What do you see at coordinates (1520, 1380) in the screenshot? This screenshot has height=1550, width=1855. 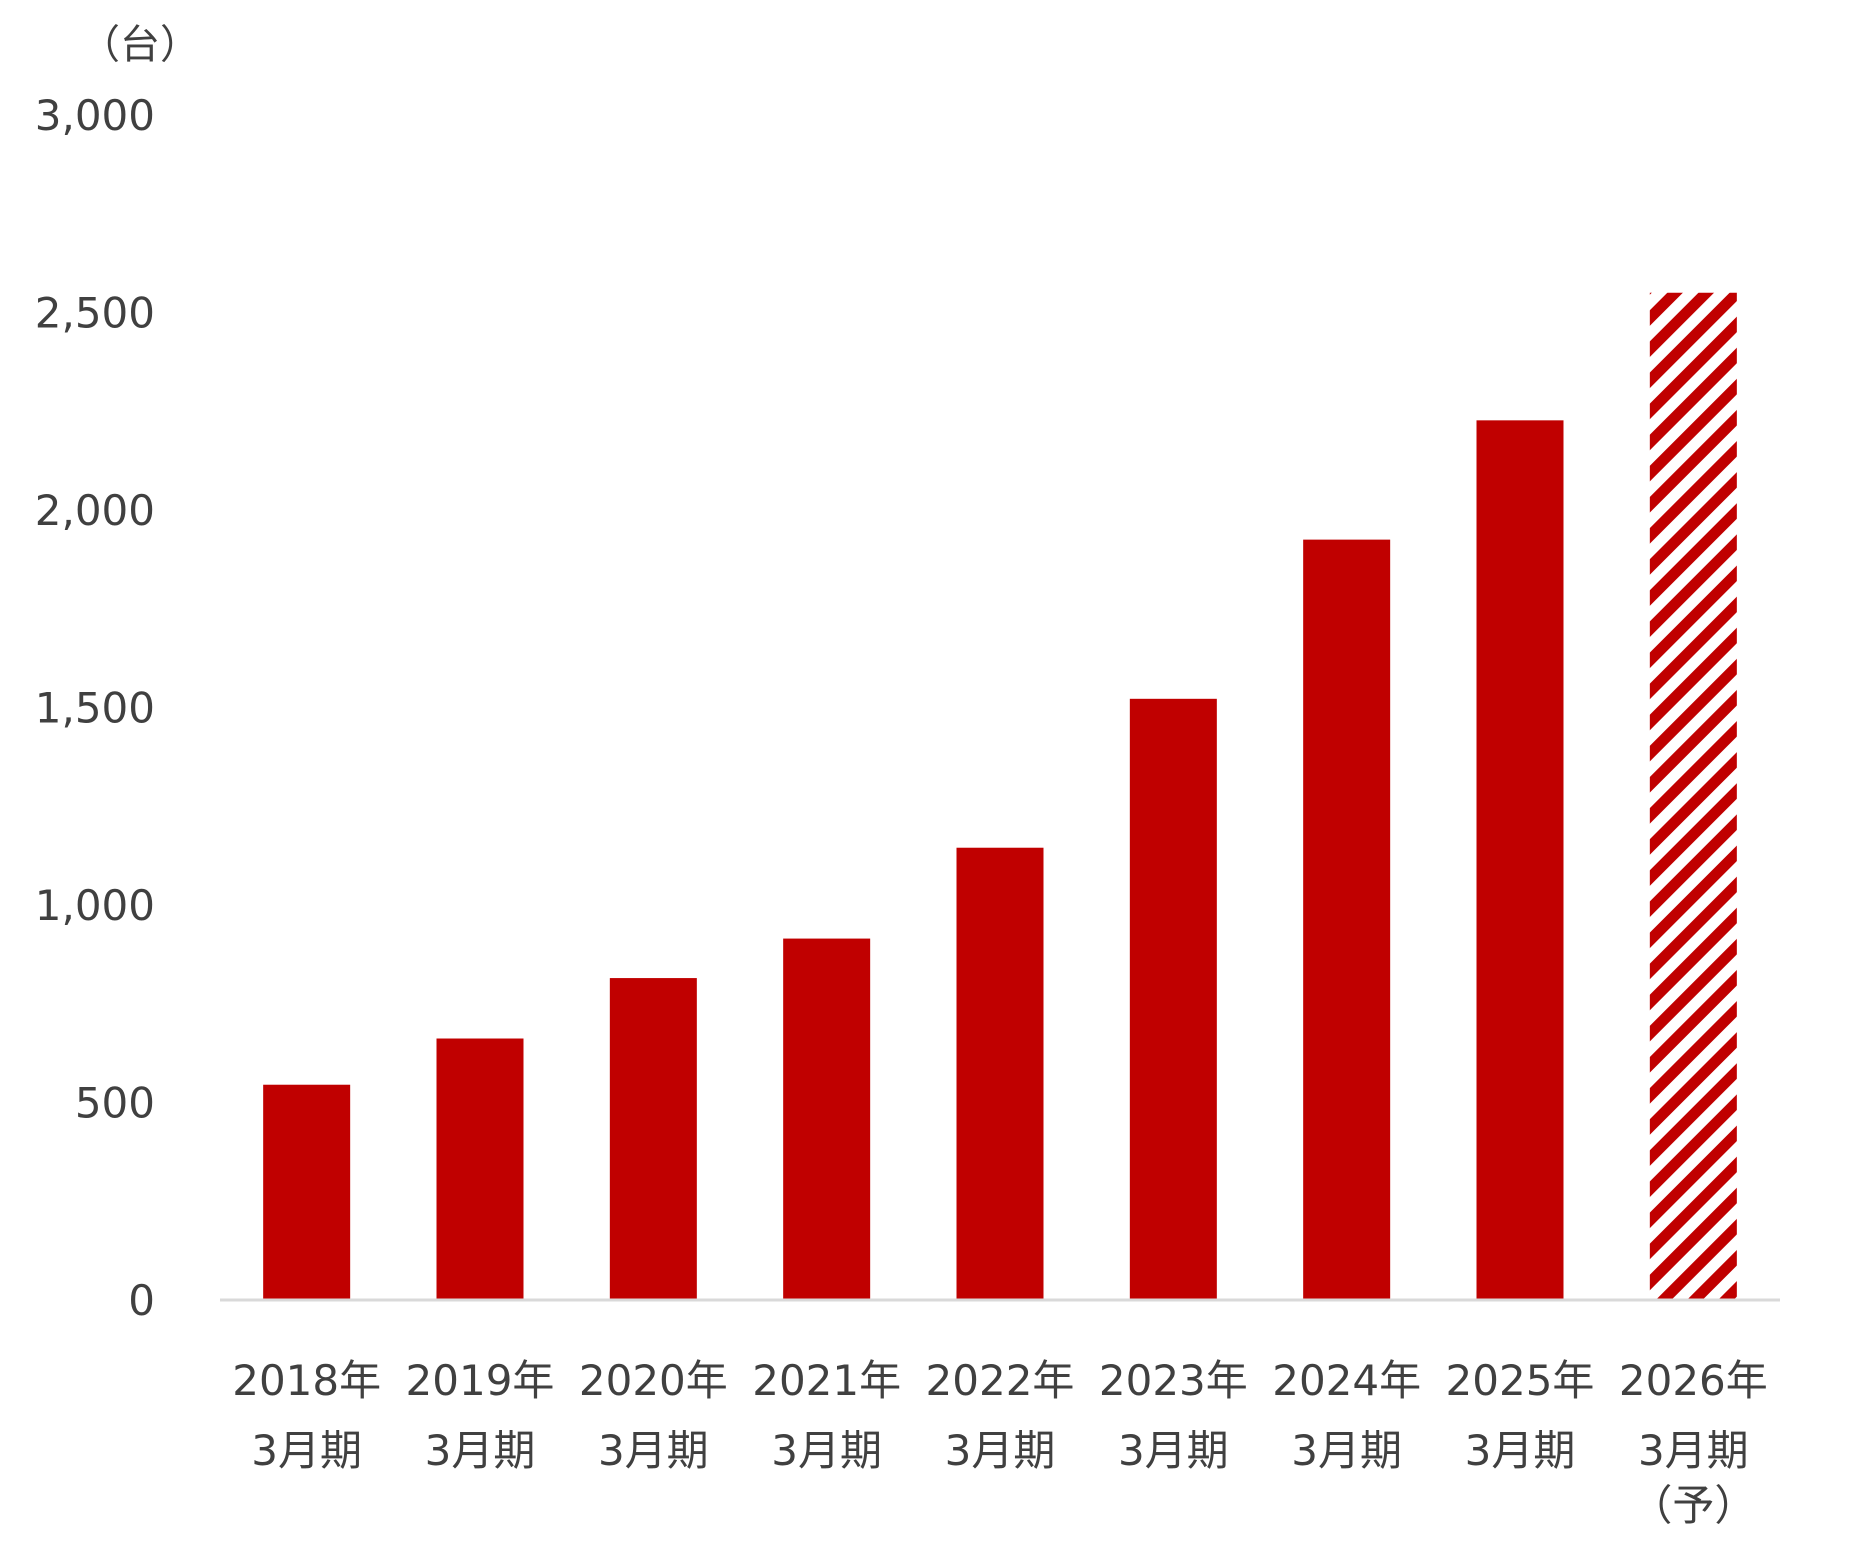 I see `x-tick-label: 2025年` at bounding box center [1520, 1380].